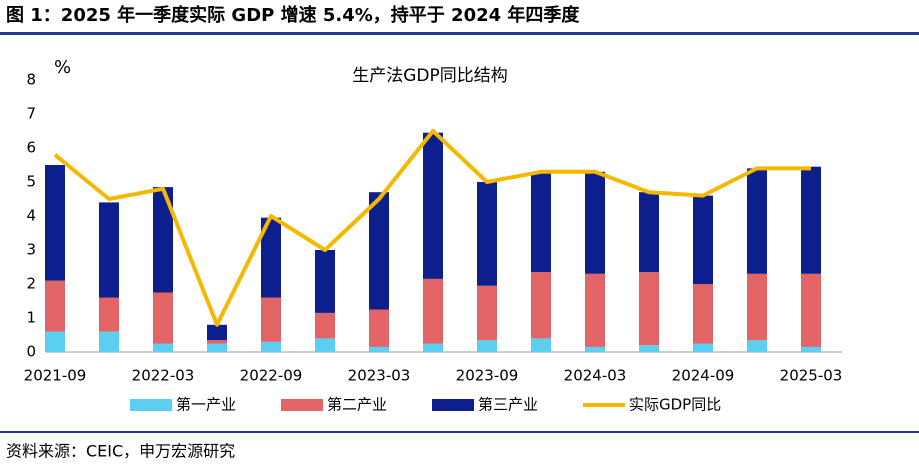 The image size is (919, 473). I want to click on x-tick-label: 2023-09, so click(487, 376).